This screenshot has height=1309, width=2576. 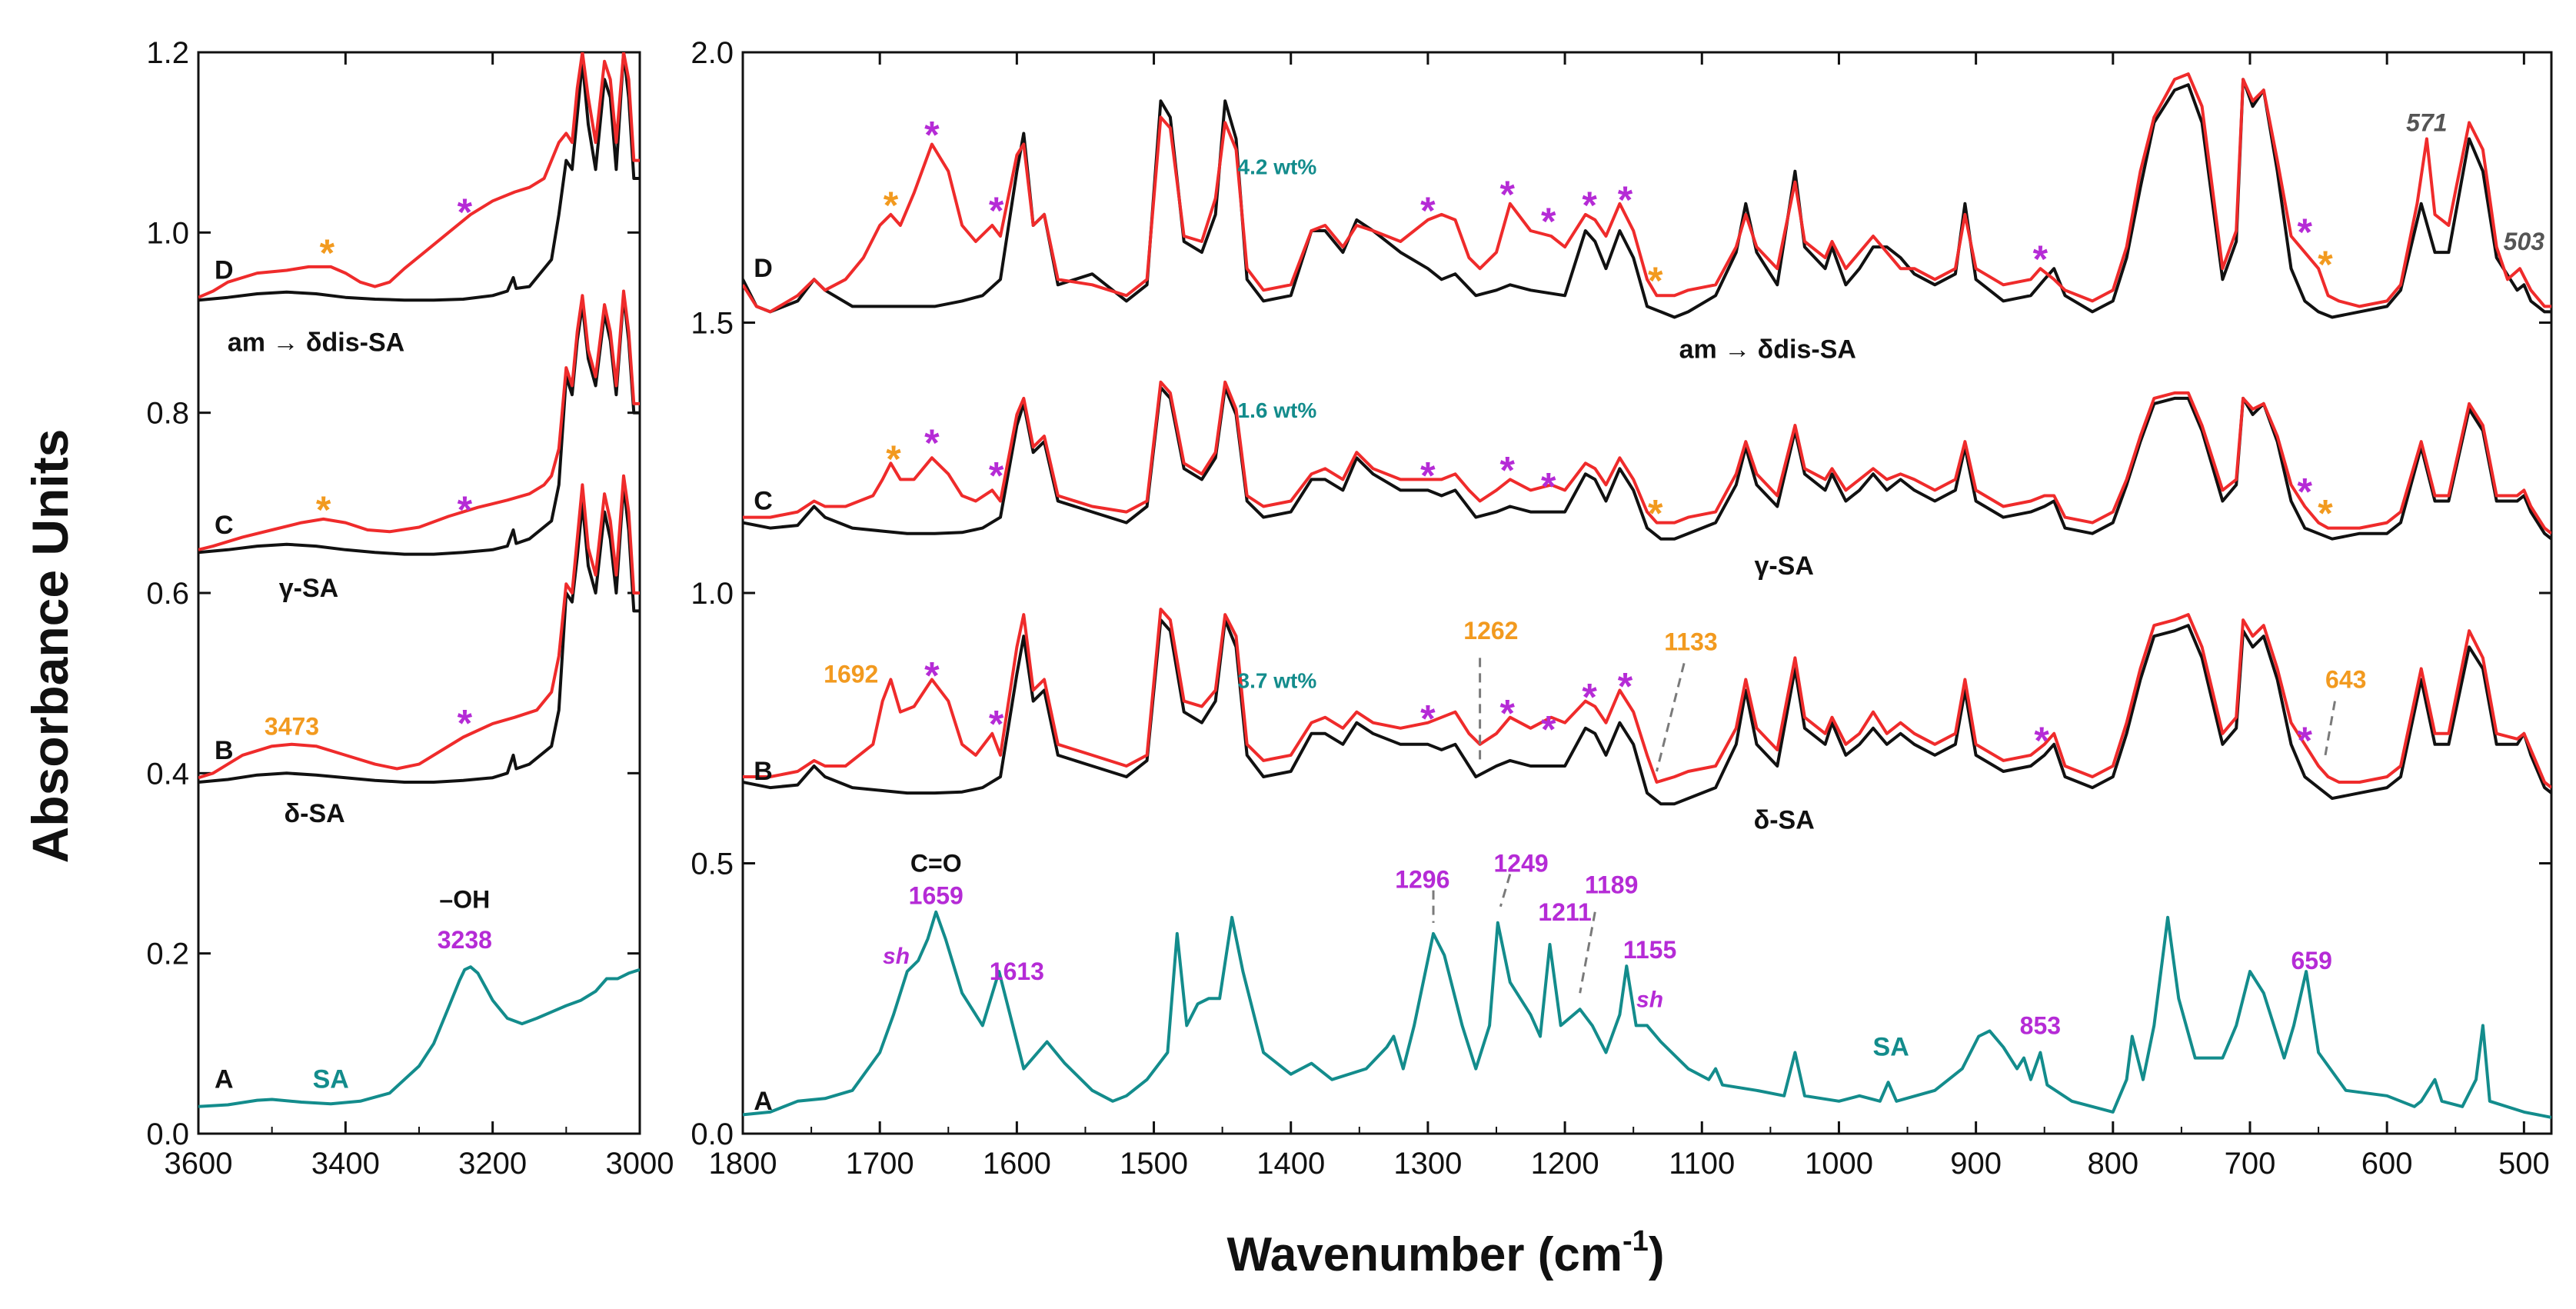 I want to click on right-annotation-label: D, so click(x=763, y=268).